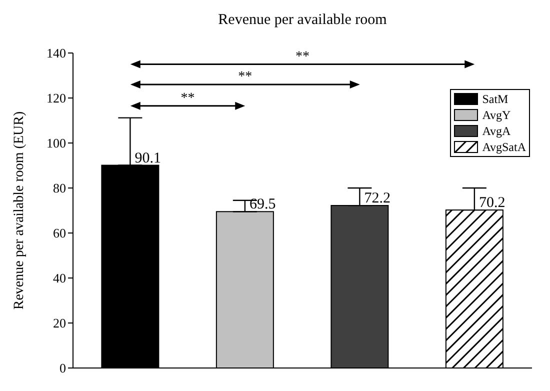 This screenshot has width=550, height=391. I want to click on data-label: 69.5, so click(262, 204).